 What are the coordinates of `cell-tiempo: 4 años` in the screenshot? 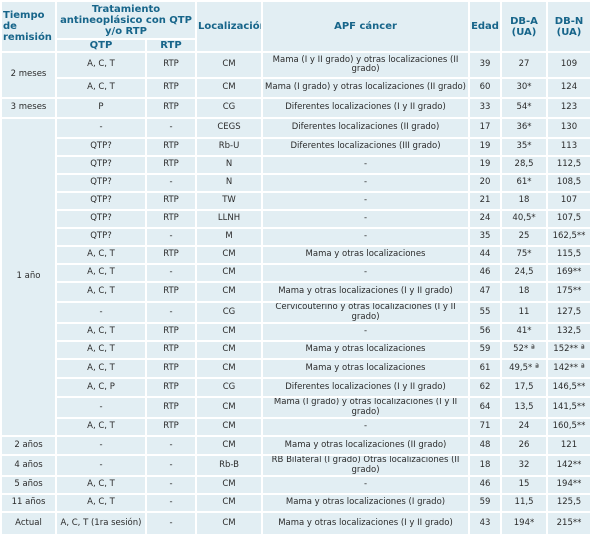 It's located at (28, 465).